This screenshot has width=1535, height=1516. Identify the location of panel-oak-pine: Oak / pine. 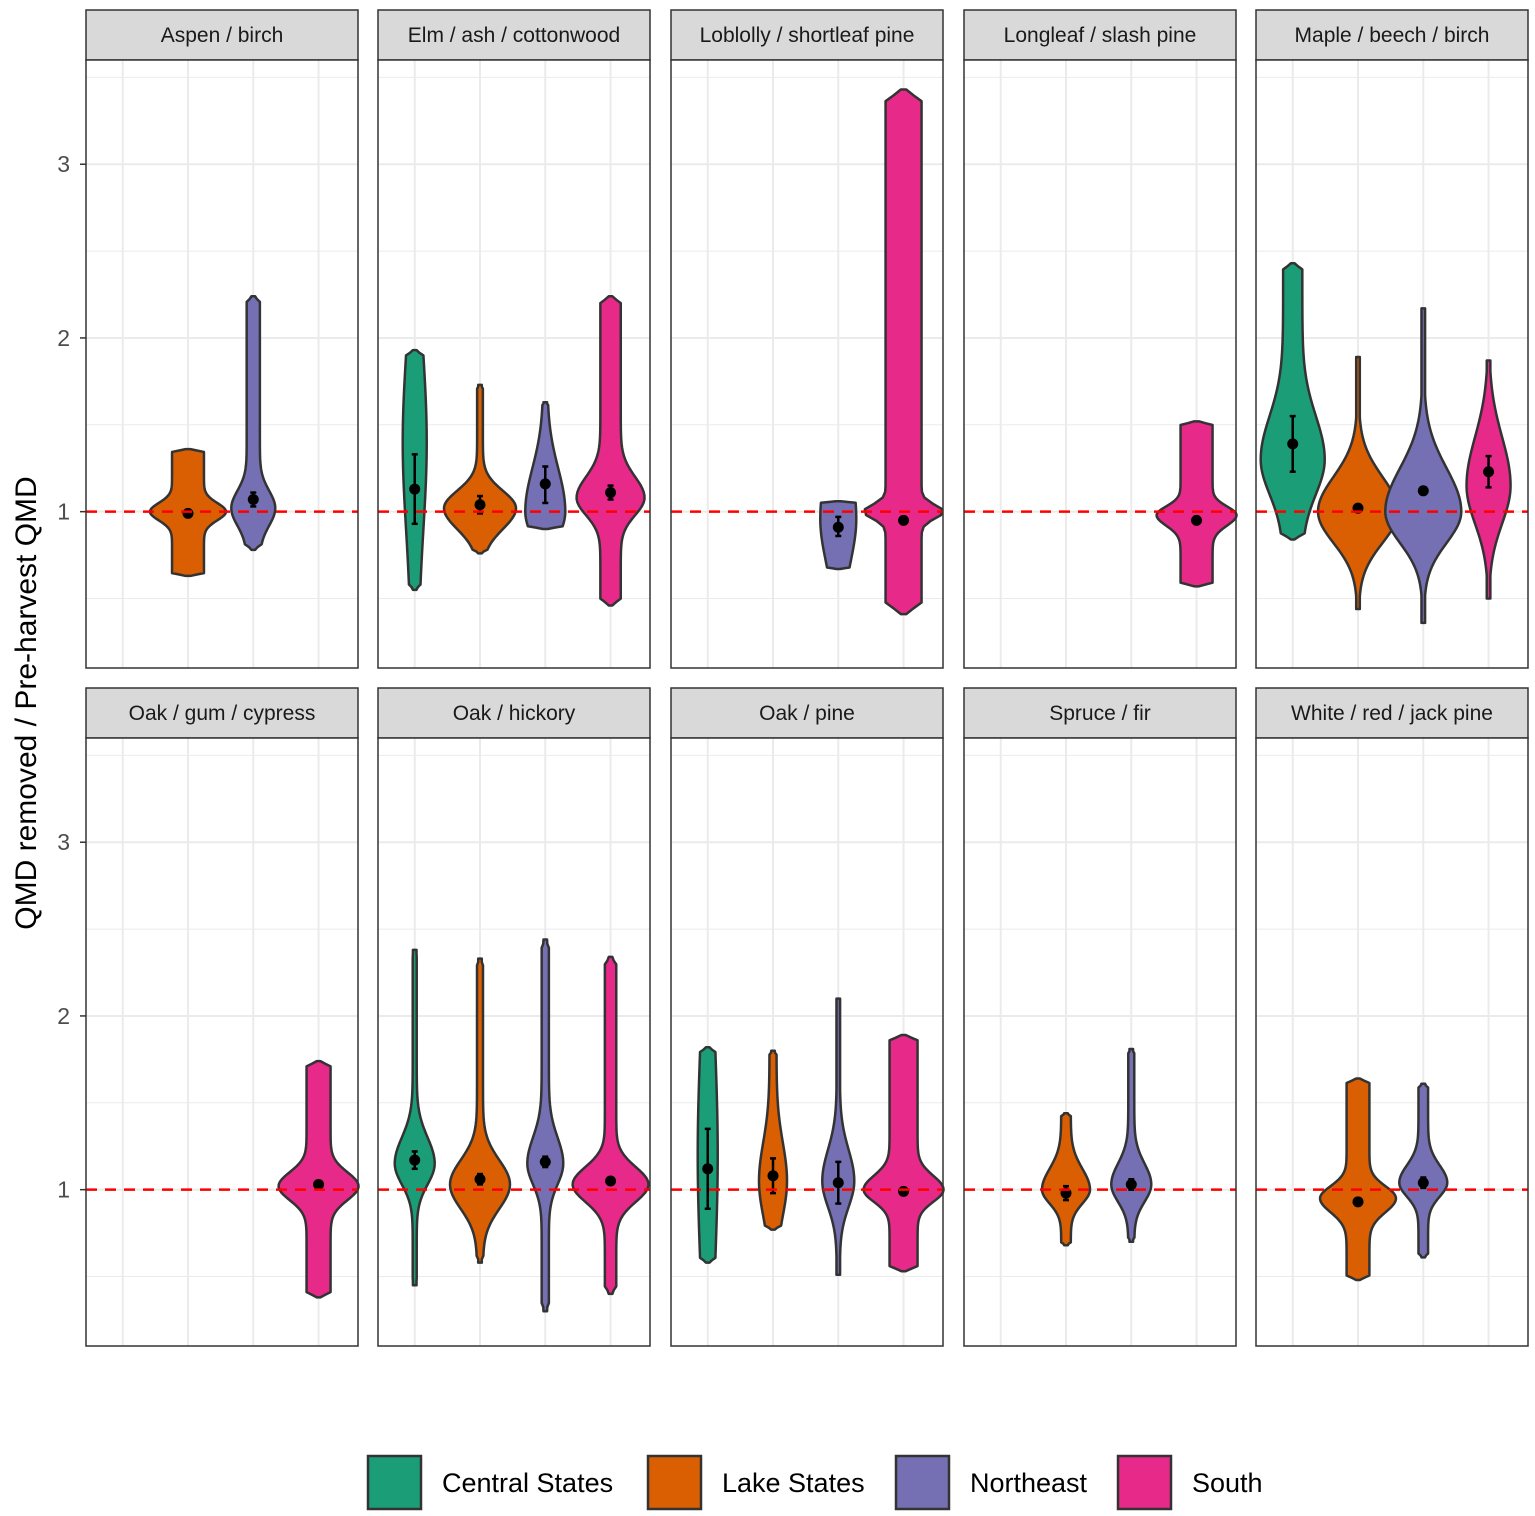
(807, 1017).